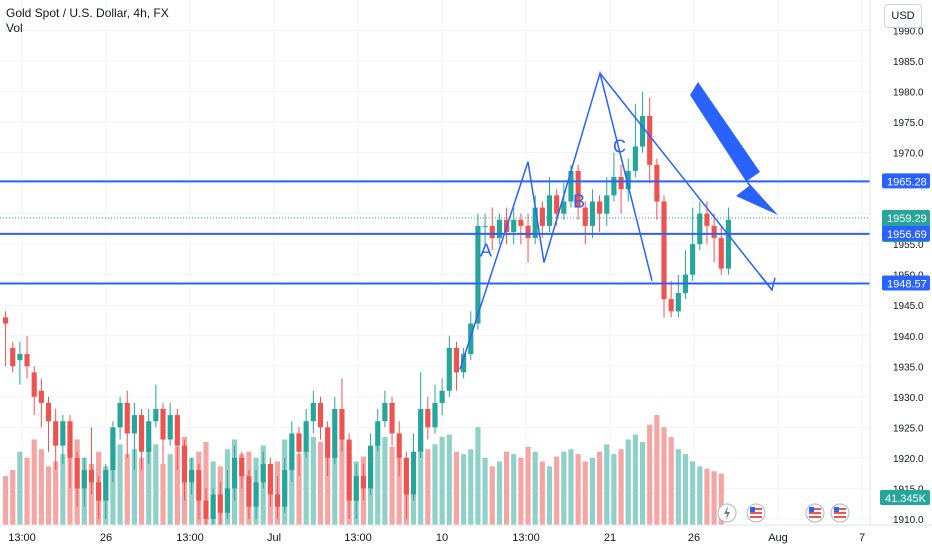 This screenshot has height=550, width=932. Describe the element at coordinates (907, 182) in the screenshot. I see `price-label-text: 1965.28` at that location.